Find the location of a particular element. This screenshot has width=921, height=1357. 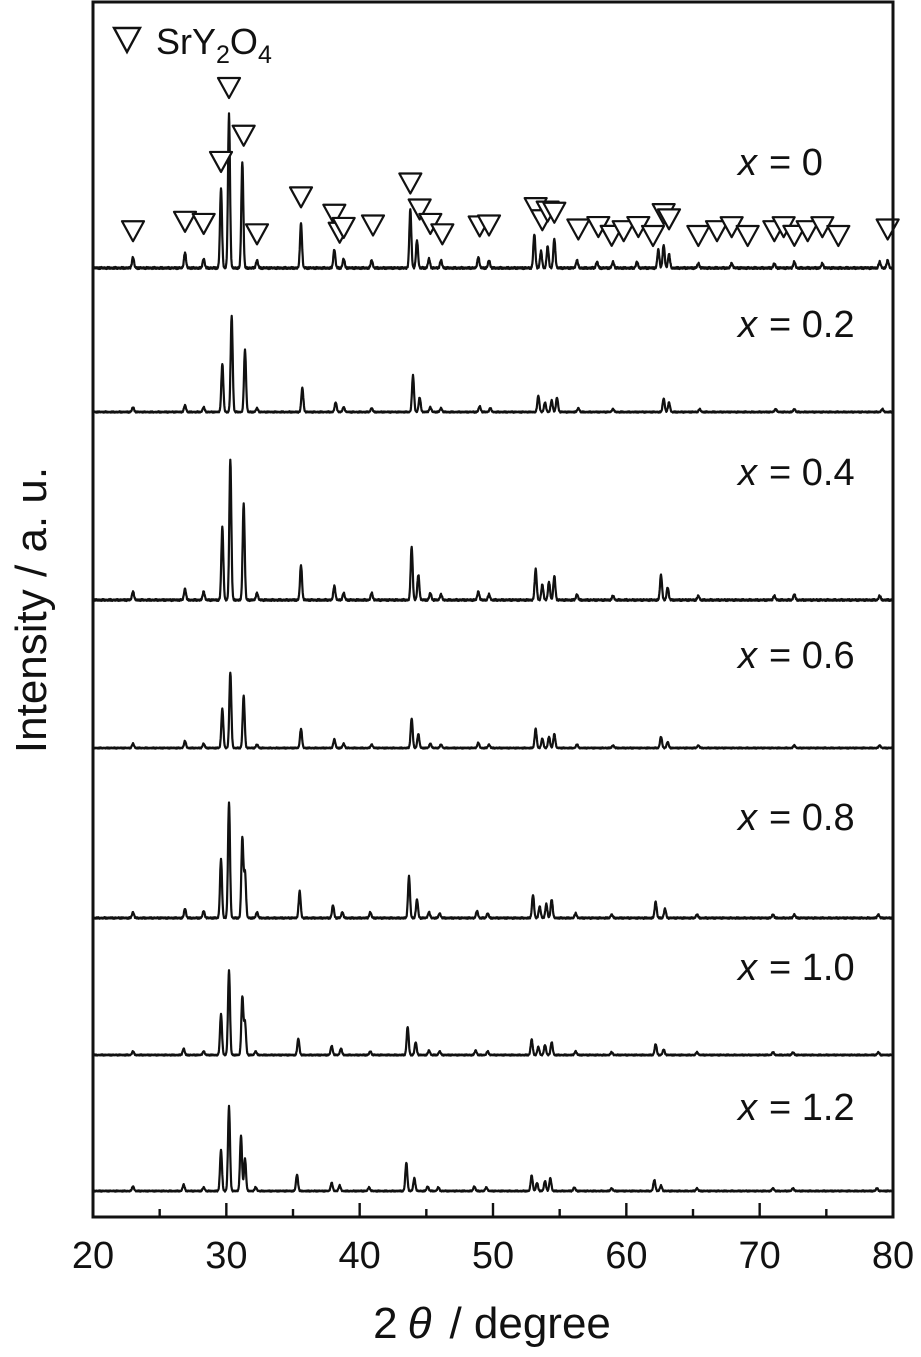

x-tick-label: 20 is located at coordinates (93, 1256).